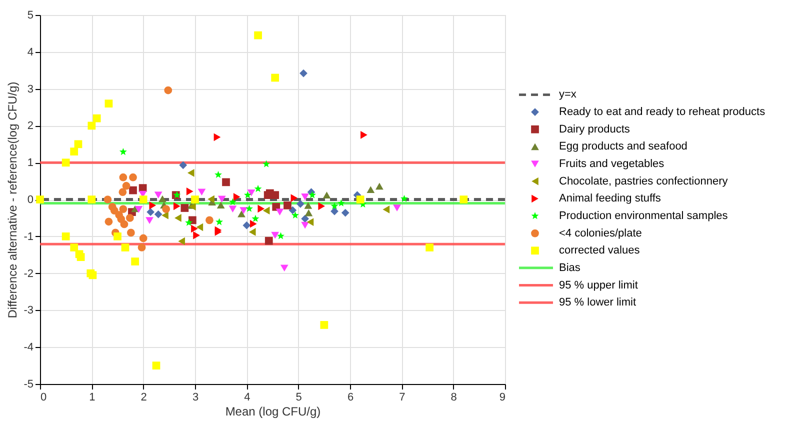 This screenshot has width=798, height=430. What do you see at coordinates (453, 398) in the screenshot?
I see `x-tick-label: 8` at bounding box center [453, 398].